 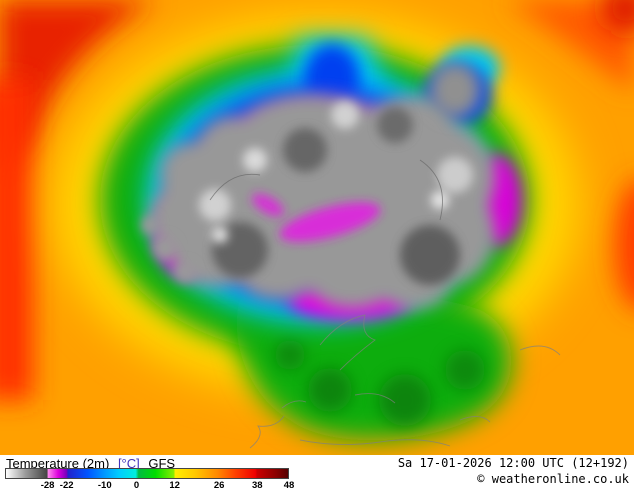 What do you see at coordinates (257, 485) in the screenshot?
I see `colorbar-tick-label: 38` at bounding box center [257, 485].